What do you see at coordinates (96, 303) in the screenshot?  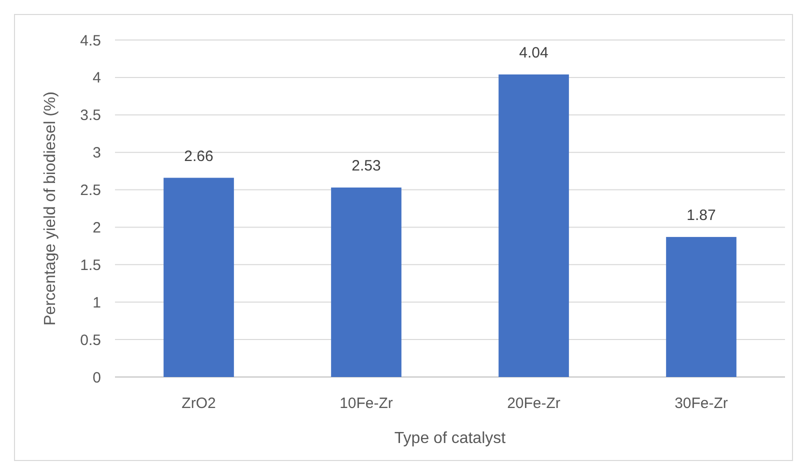 I see `y-tick-label: 1` at bounding box center [96, 303].